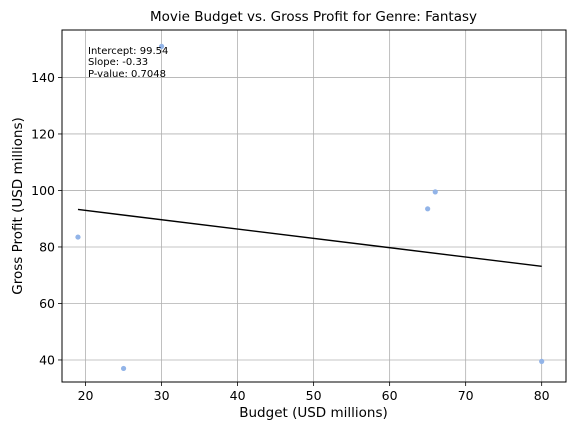 The image size is (576, 432). What do you see at coordinates (118, 62) in the screenshot?
I see `annotation-slope: Slope: -0.33` at bounding box center [118, 62].